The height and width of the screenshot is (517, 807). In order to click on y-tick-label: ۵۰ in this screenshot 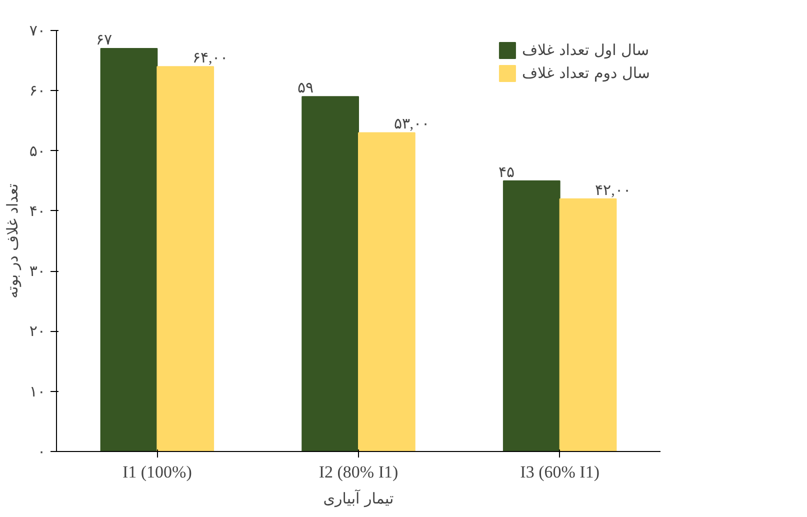, I will do `click(37, 151)`.